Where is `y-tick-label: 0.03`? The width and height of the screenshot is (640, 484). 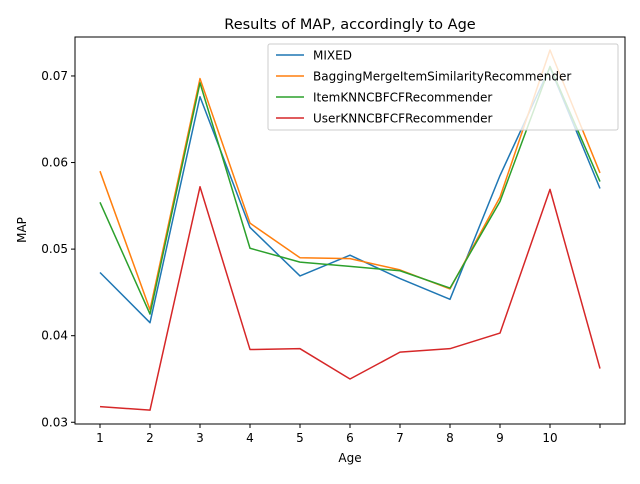
y-tick-label: 0.03 is located at coordinates (54, 422).